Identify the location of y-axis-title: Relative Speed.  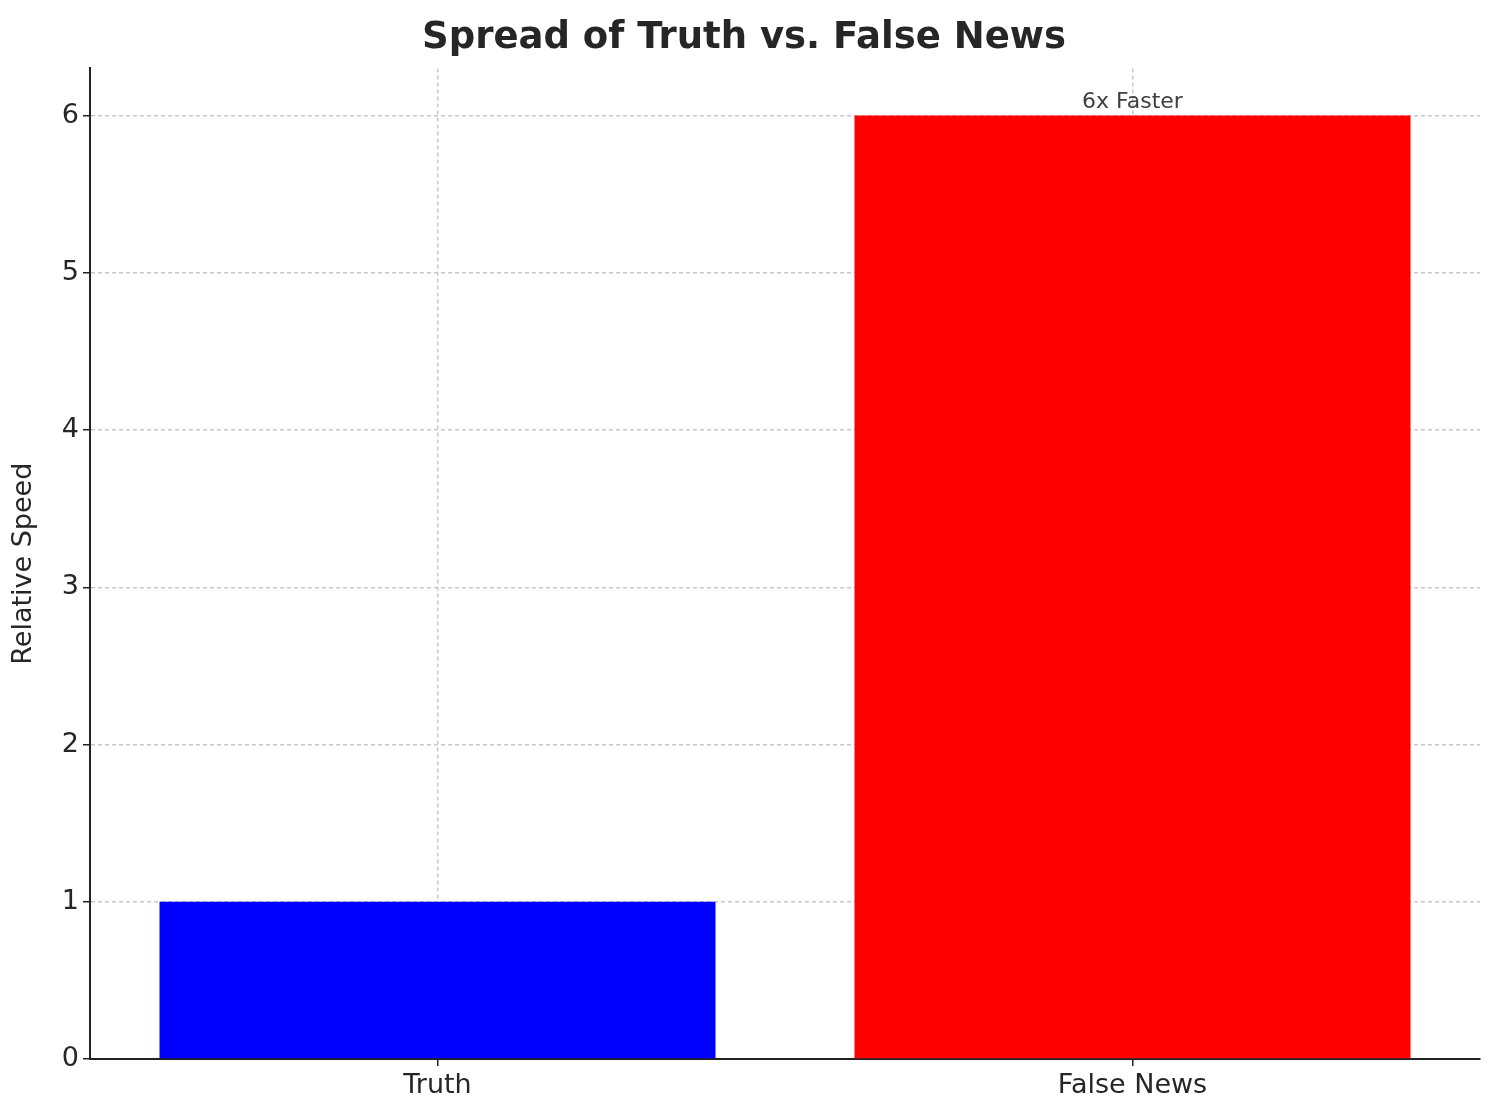
(22, 563).